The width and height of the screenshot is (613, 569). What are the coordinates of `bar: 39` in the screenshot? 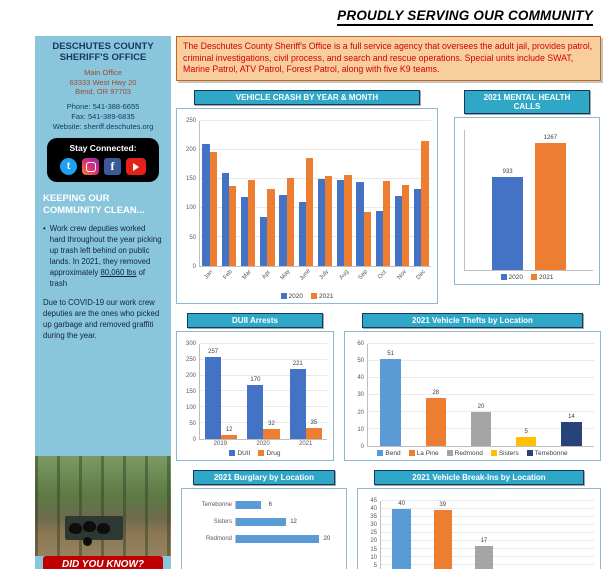 It's located at (443, 535).